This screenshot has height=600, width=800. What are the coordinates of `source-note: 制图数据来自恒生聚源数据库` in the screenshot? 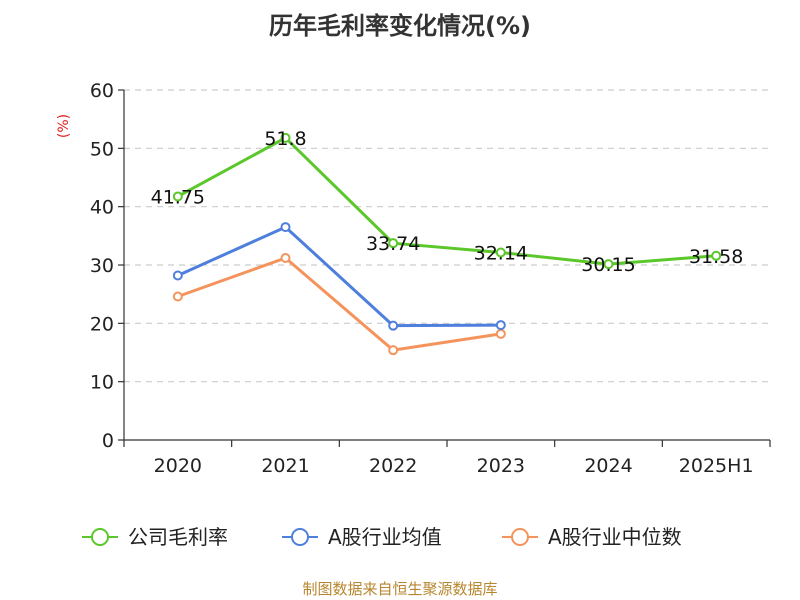 It's located at (400, 589).